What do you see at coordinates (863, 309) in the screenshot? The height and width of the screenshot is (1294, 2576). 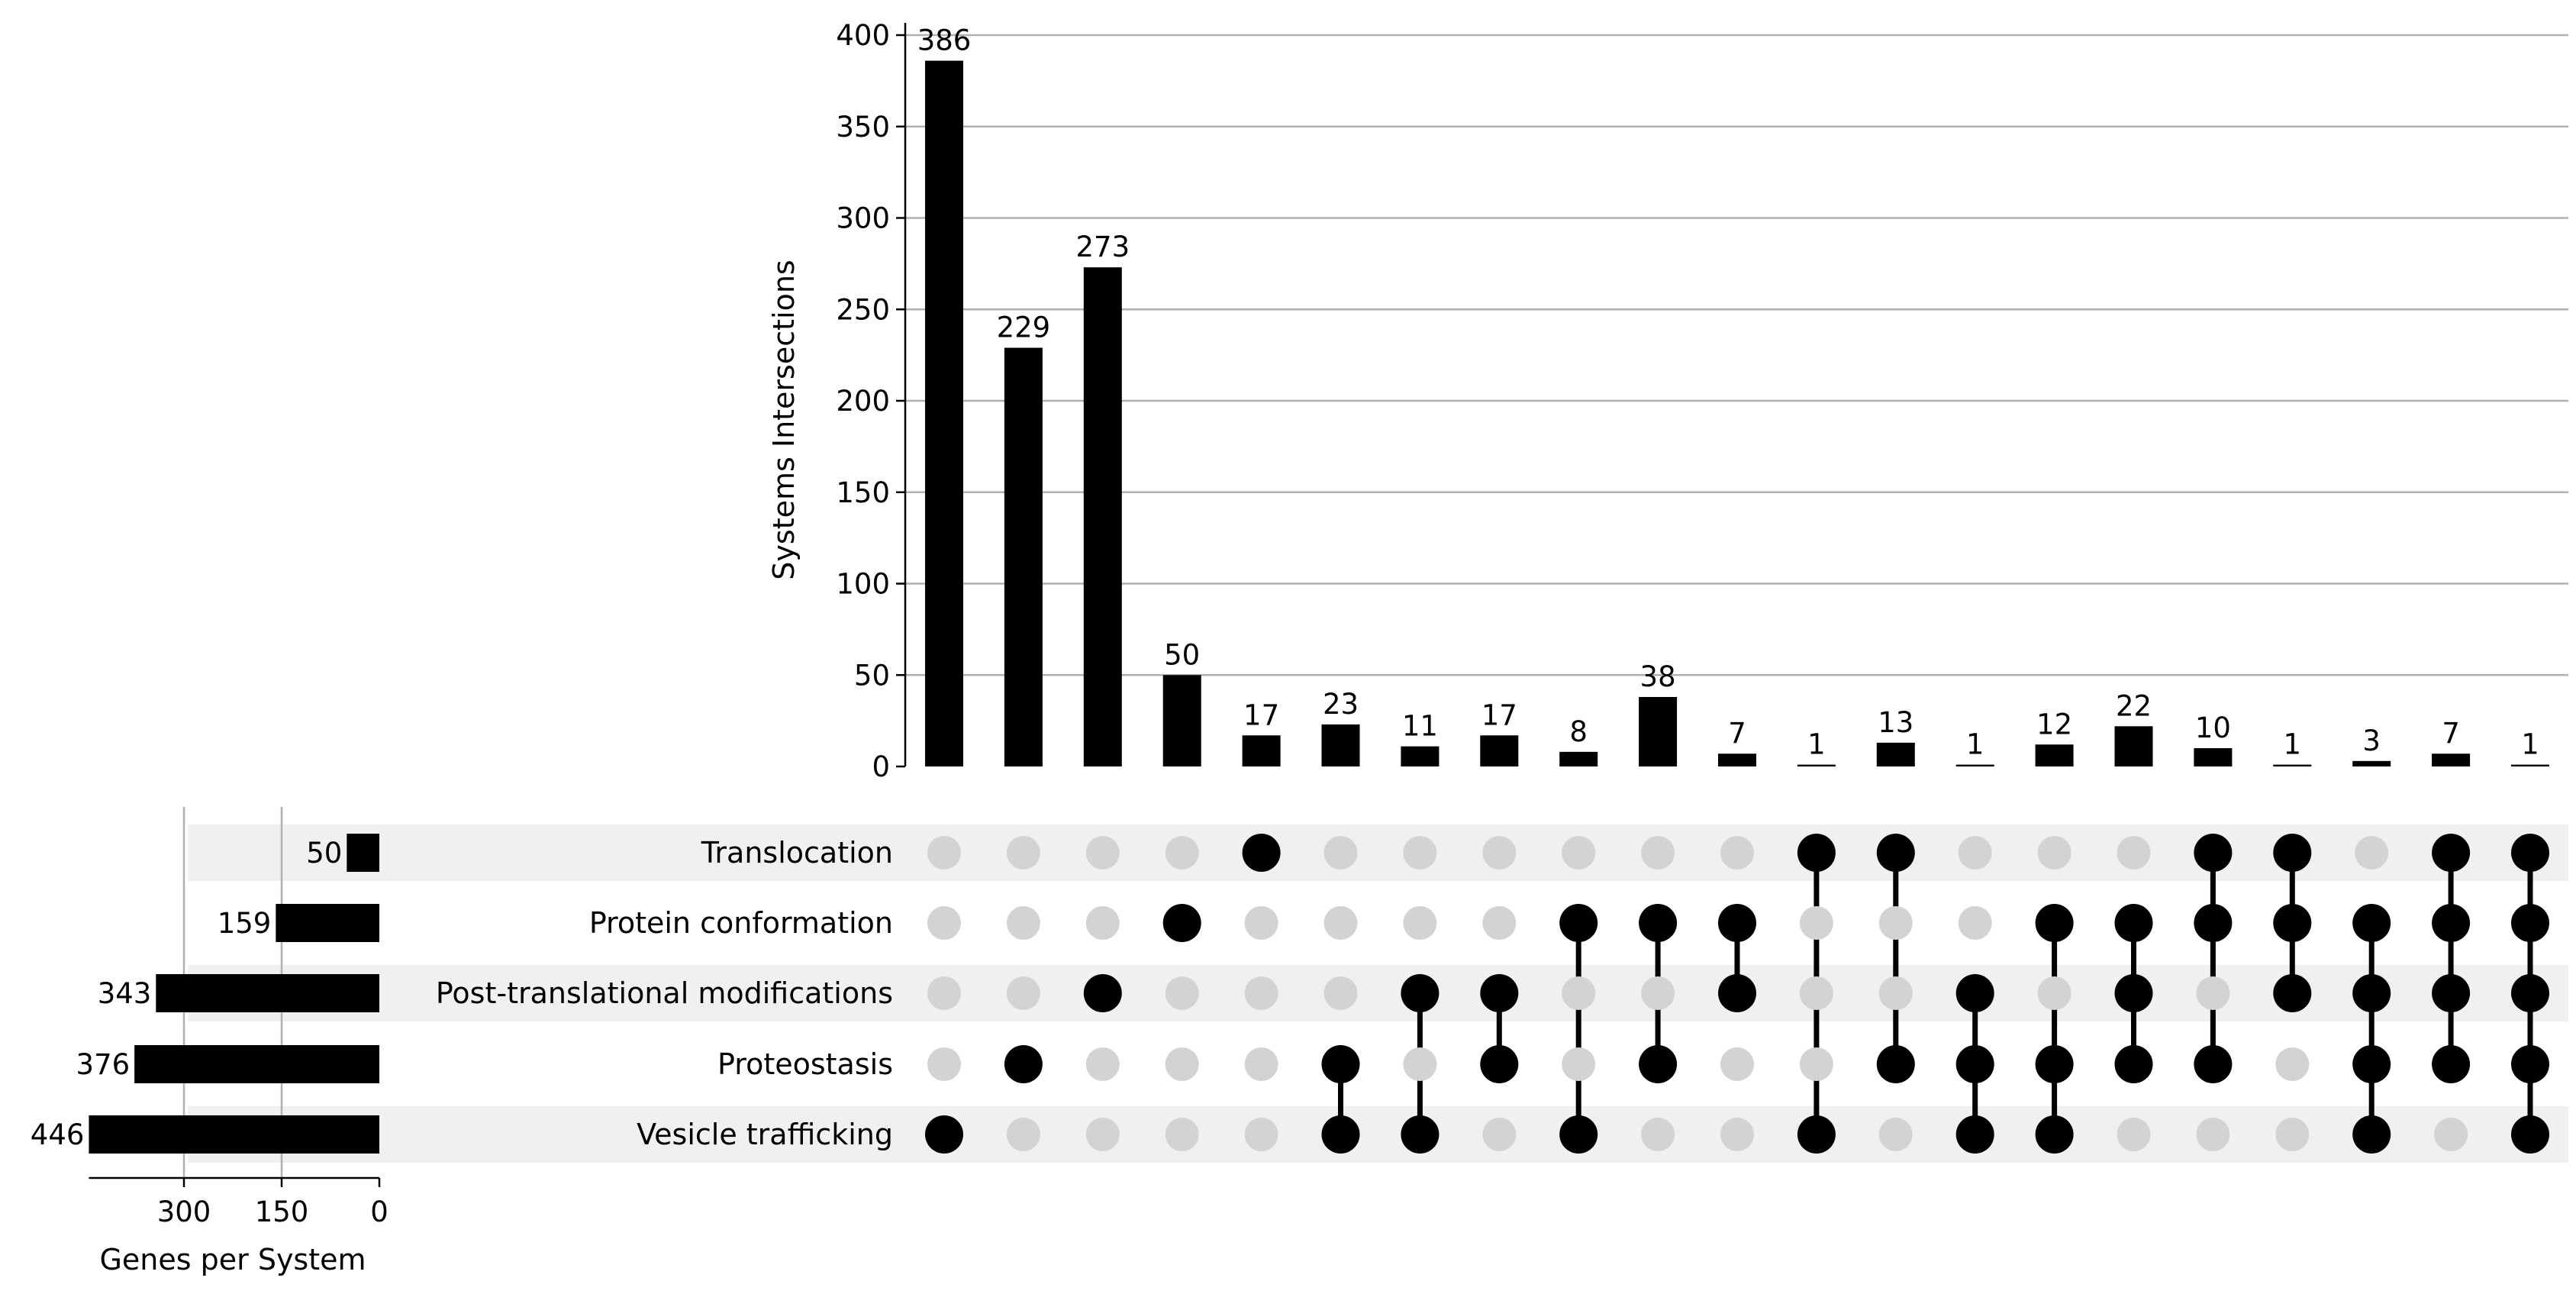 I see `y-tick-label: 250` at bounding box center [863, 309].